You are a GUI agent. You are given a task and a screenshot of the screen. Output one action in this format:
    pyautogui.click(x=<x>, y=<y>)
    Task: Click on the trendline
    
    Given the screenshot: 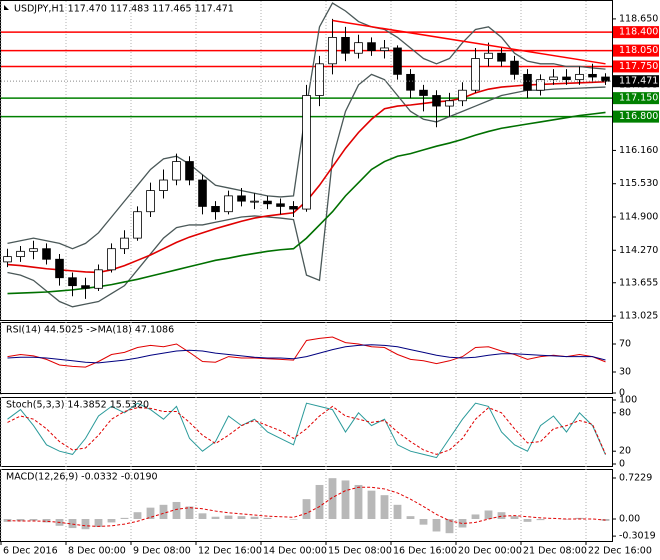 What is the action you would take?
    pyautogui.click(x=469, y=42)
    